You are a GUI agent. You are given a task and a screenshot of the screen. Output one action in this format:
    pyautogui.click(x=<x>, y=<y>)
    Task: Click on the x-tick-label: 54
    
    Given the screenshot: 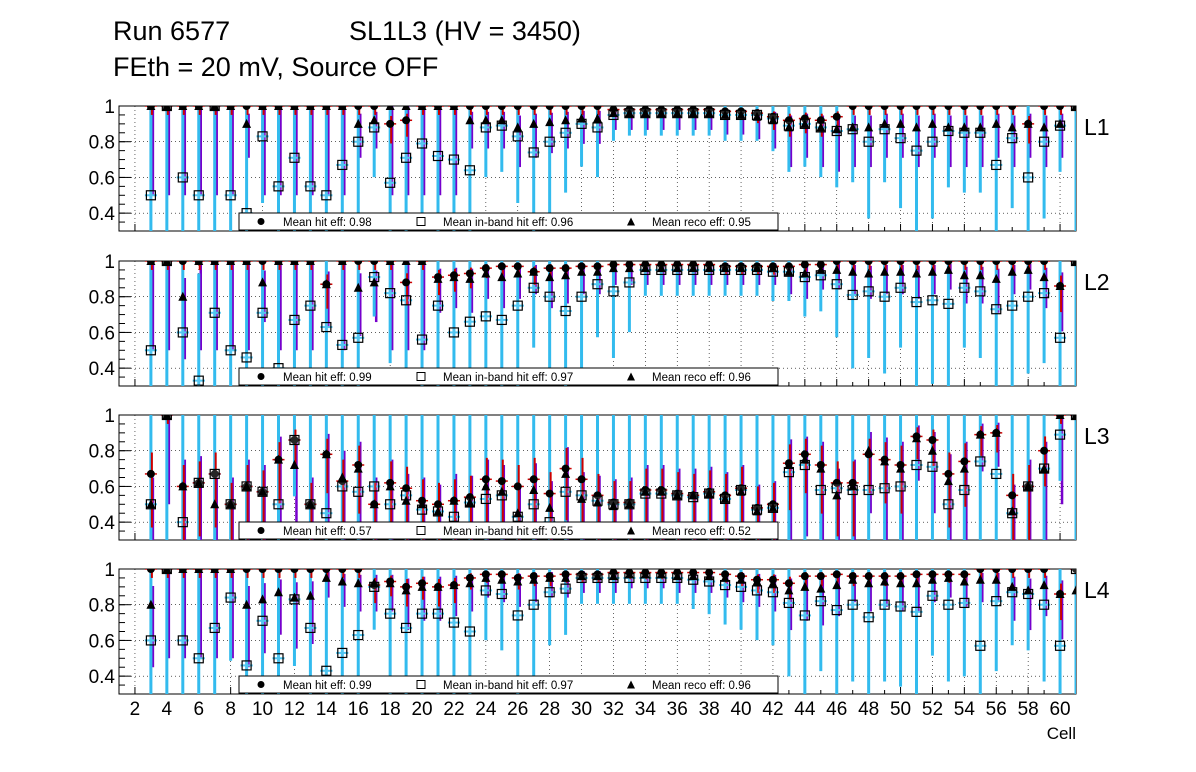 What is the action you would take?
    pyautogui.click(x=965, y=709)
    